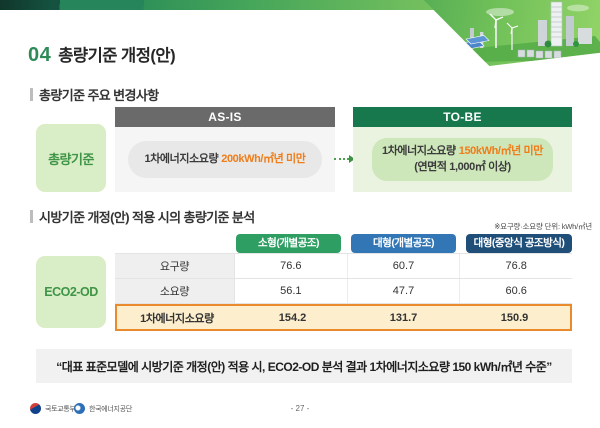 Image resolution: width=600 pixels, height=428 pixels. I want to click on molit-logo-icon, so click(35, 408).